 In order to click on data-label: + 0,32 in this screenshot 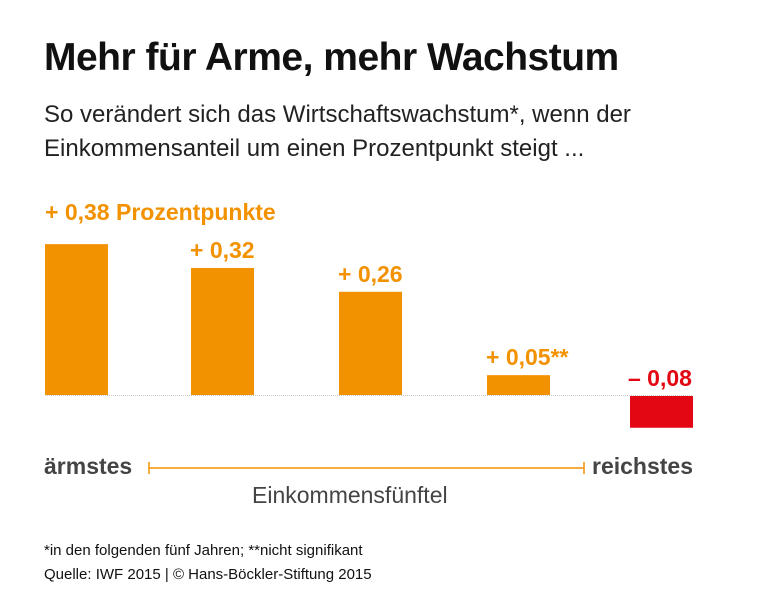, I will do `click(222, 250)`.